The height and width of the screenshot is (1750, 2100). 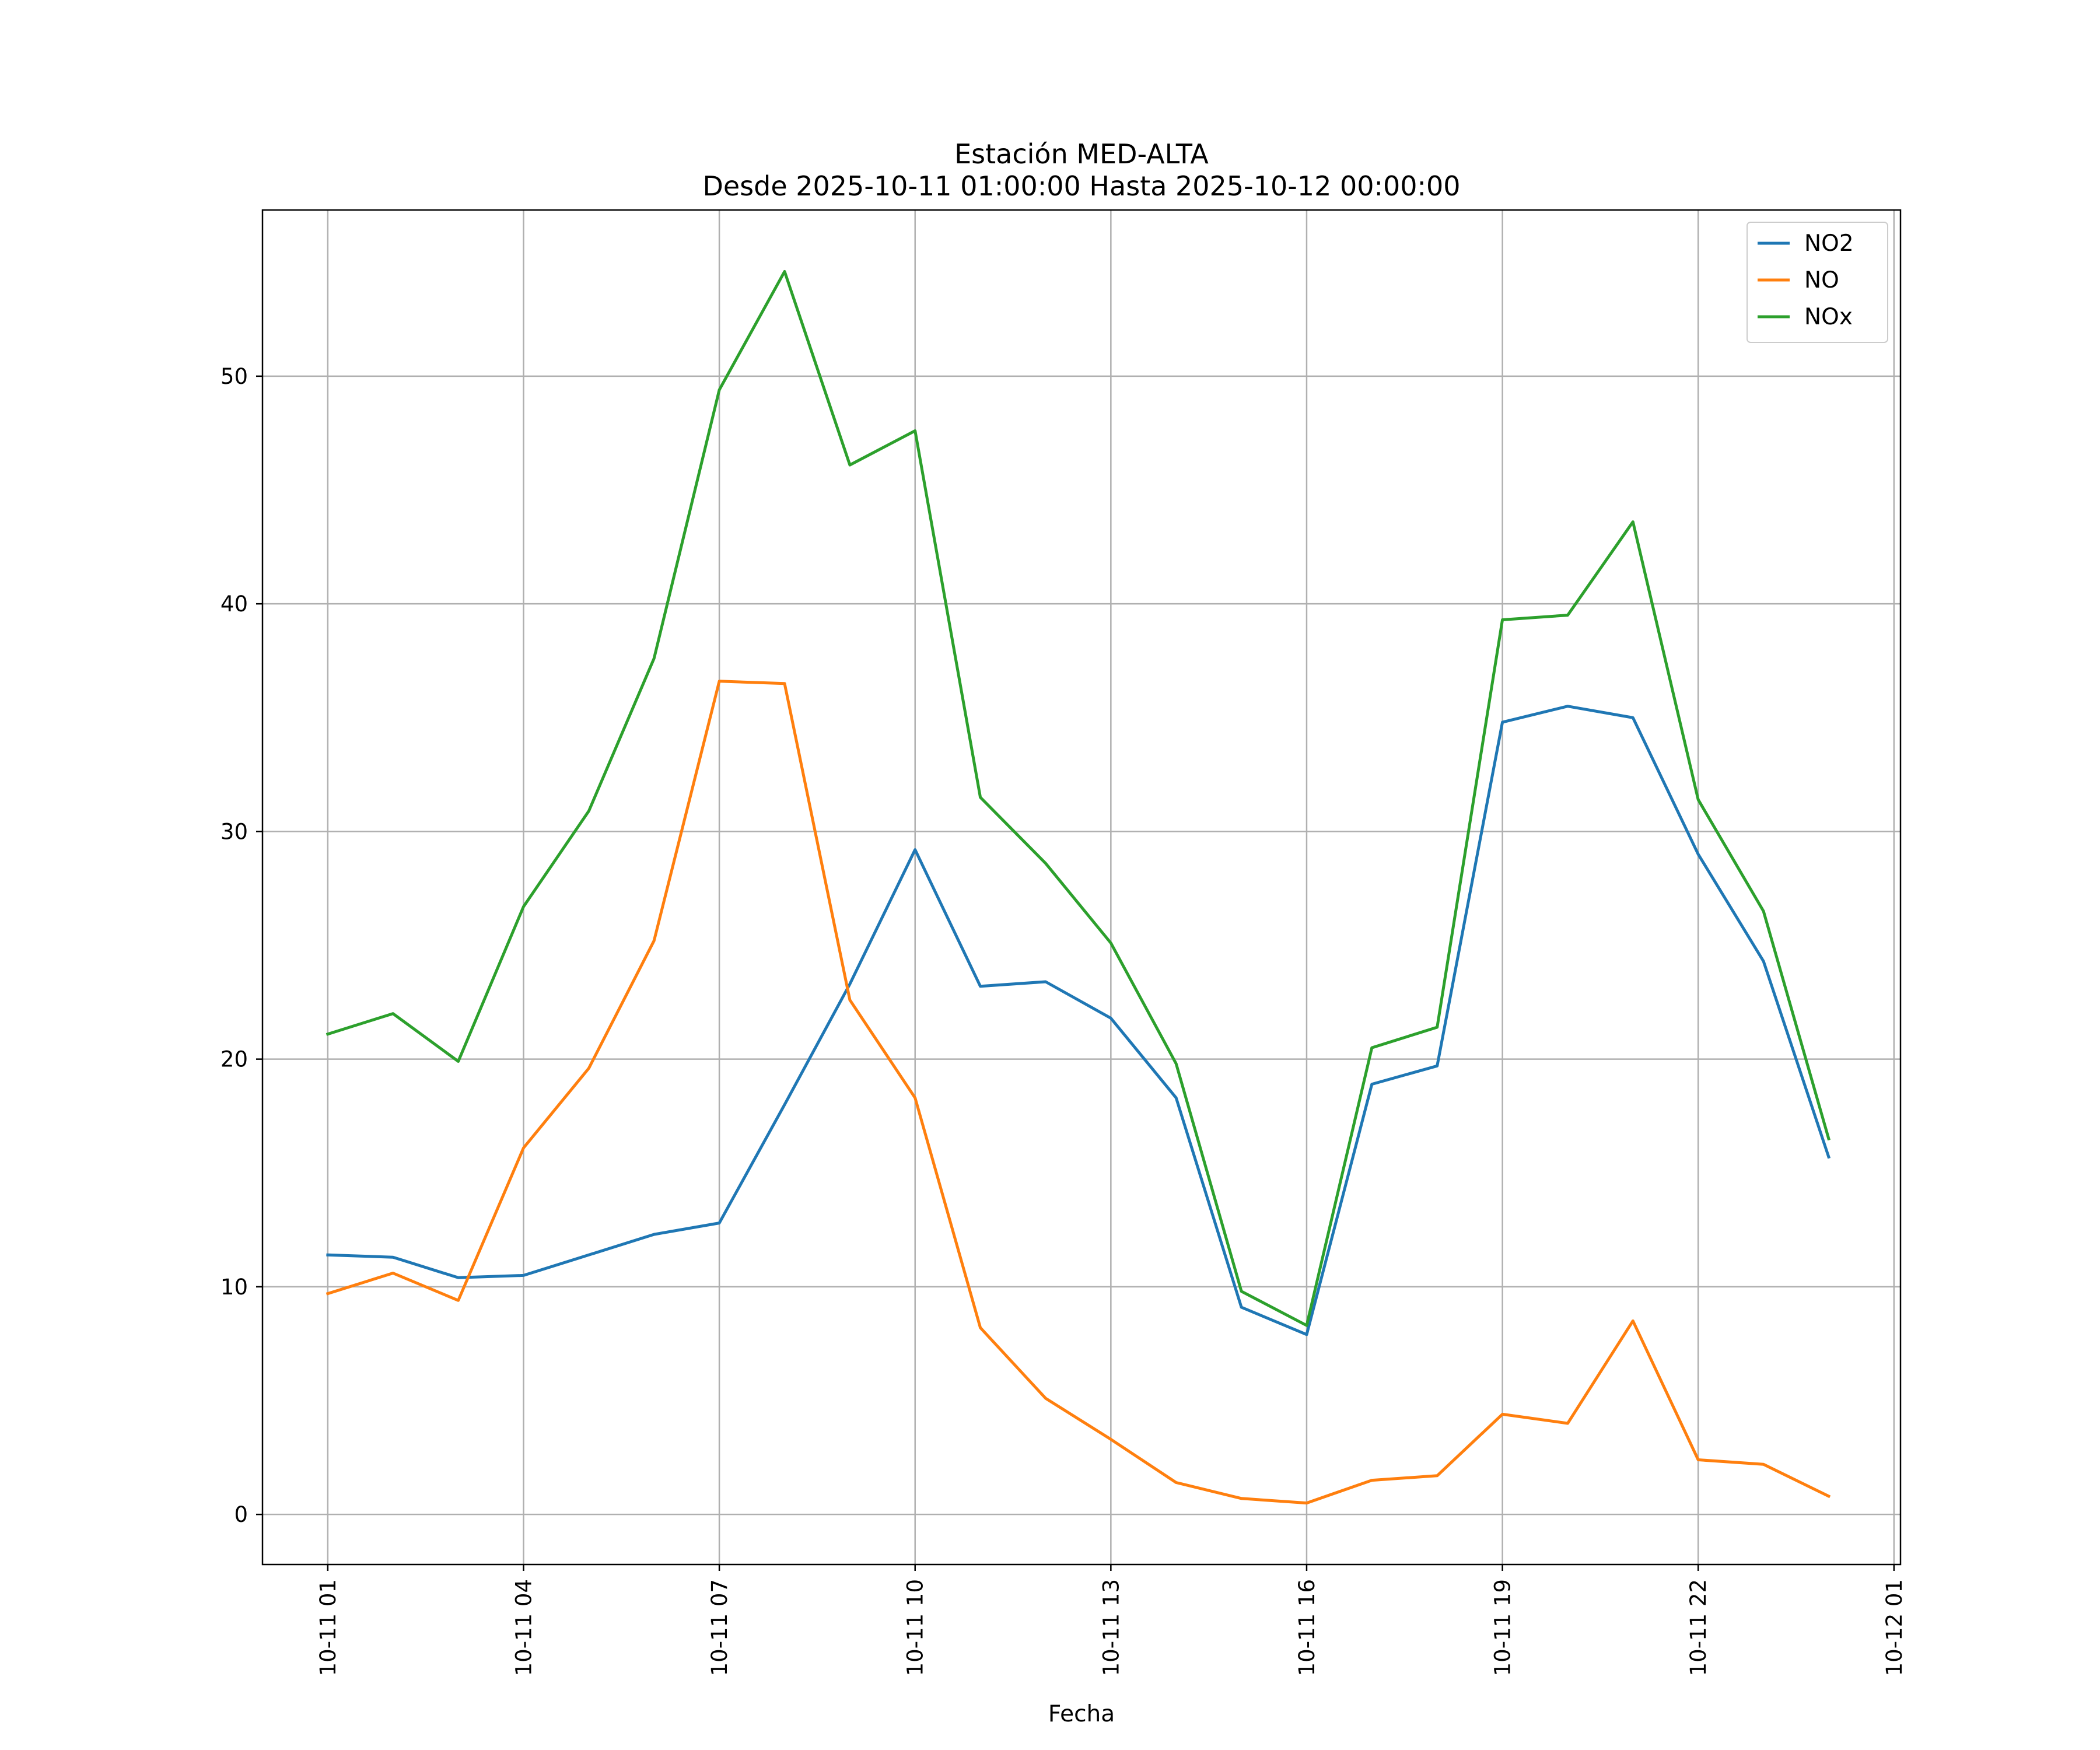 I want to click on legend-entries: NO2 NO NOx, so click(x=1806, y=280).